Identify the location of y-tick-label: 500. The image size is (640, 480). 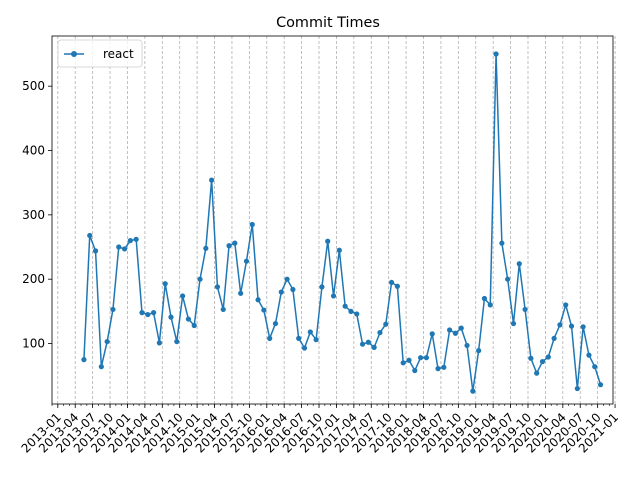
(33, 86).